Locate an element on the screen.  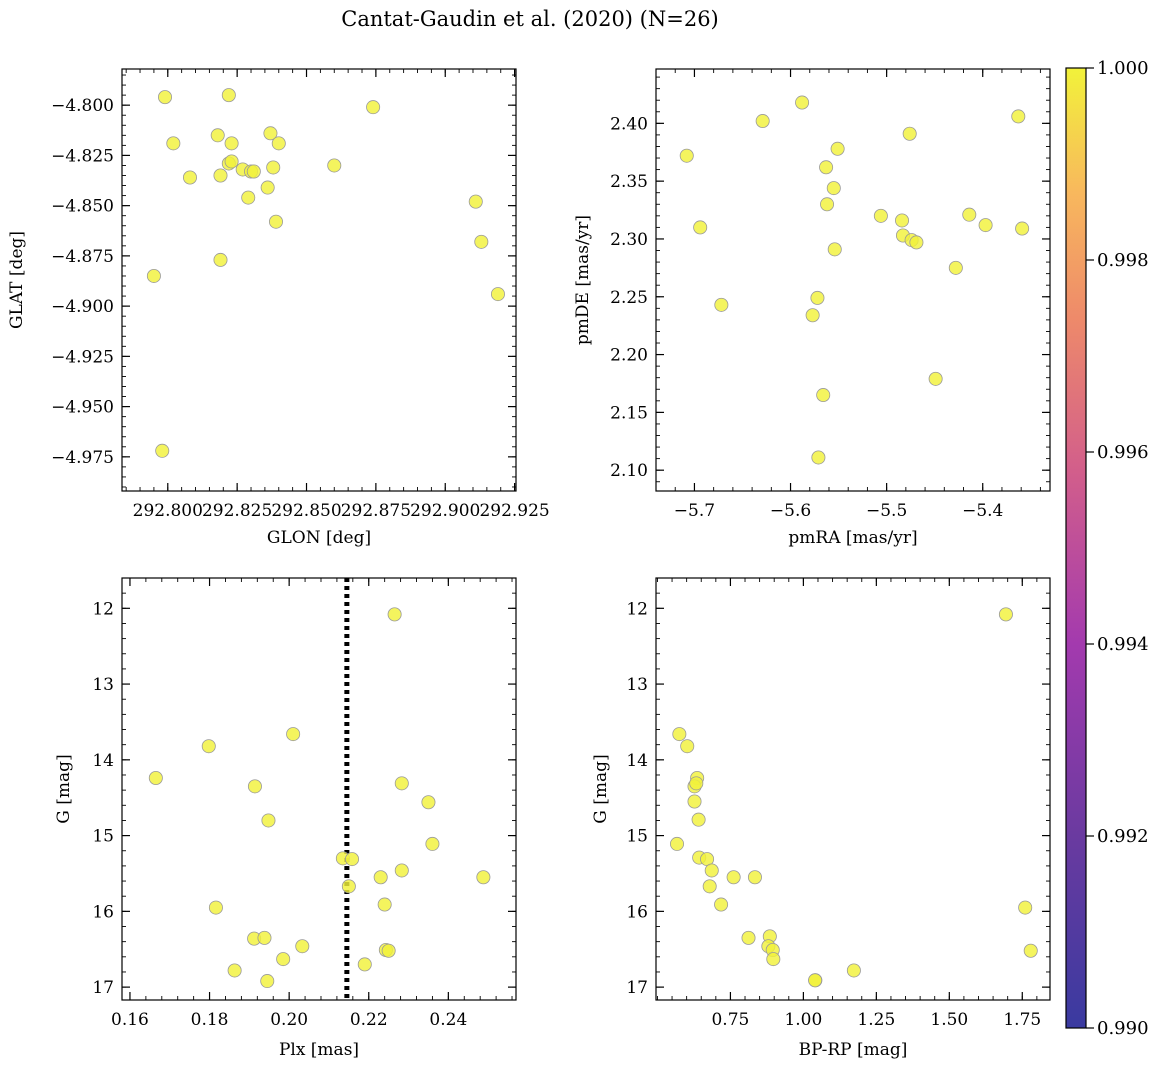
colorbar-tick-label-1: 0.992 is located at coordinates (1123, 836).